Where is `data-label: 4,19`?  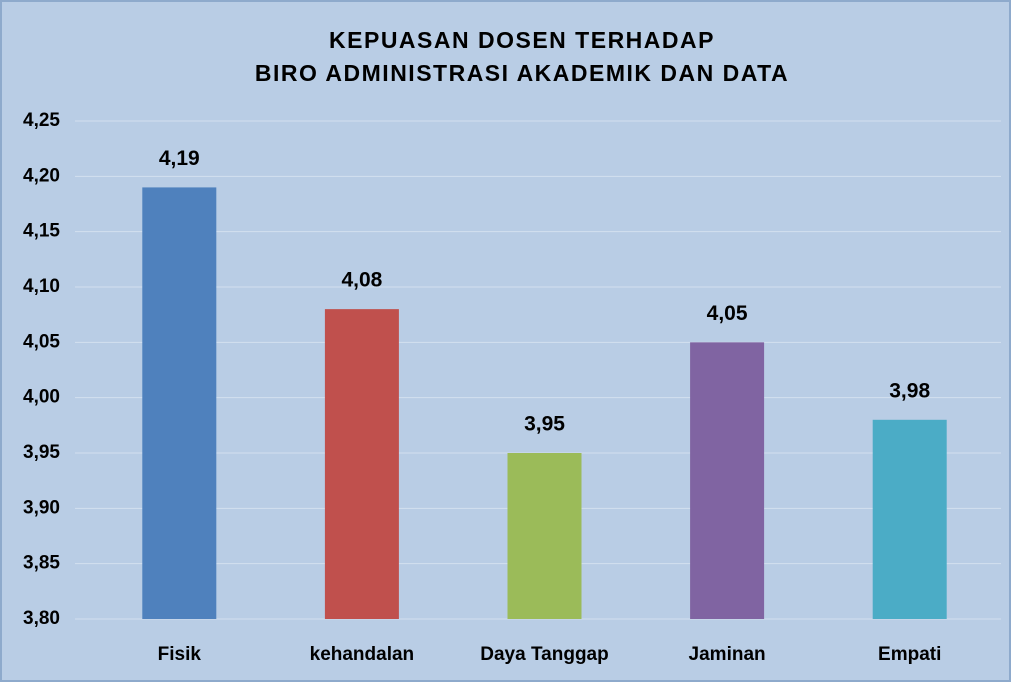 data-label: 4,19 is located at coordinates (179, 158).